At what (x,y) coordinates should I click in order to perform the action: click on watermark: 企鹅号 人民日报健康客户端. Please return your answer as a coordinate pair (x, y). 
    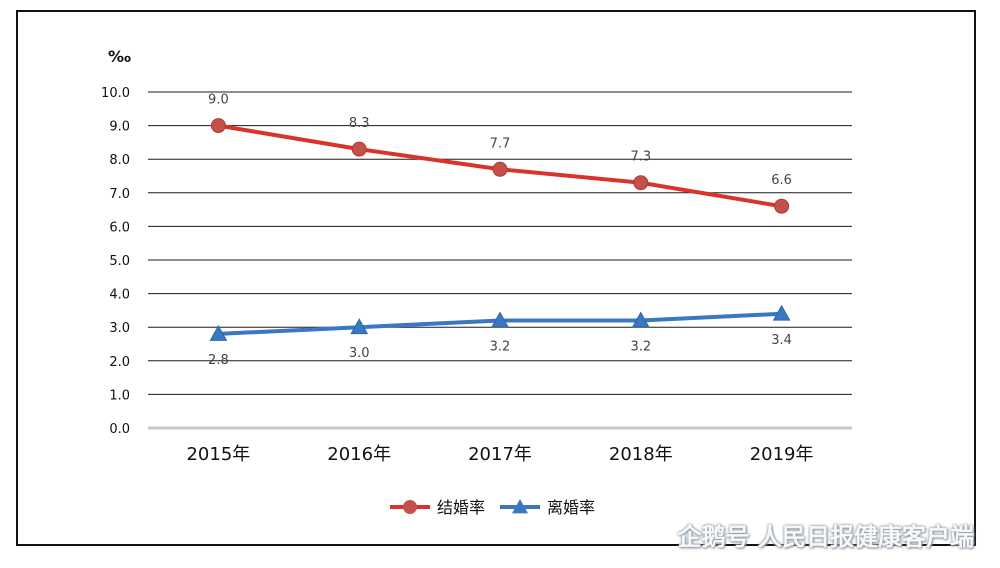
    Looking at the image, I should click on (825, 537).